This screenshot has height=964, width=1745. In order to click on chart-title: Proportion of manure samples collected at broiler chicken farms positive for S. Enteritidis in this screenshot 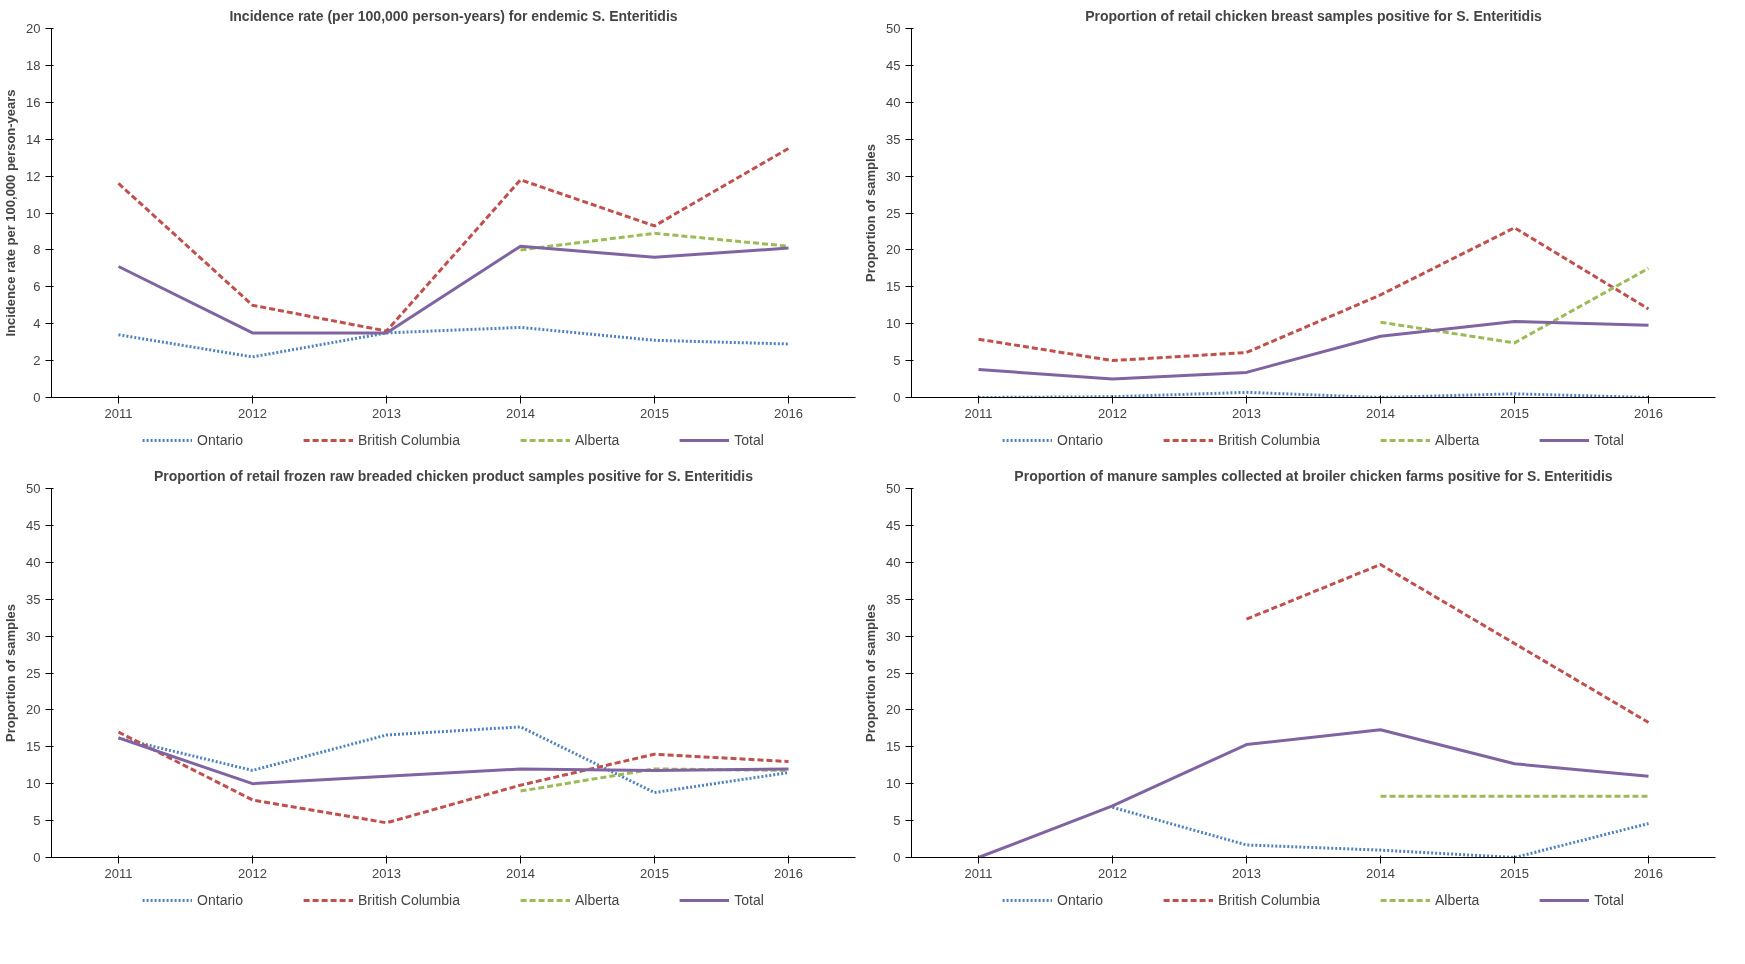, I will do `click(1313, 475)`.